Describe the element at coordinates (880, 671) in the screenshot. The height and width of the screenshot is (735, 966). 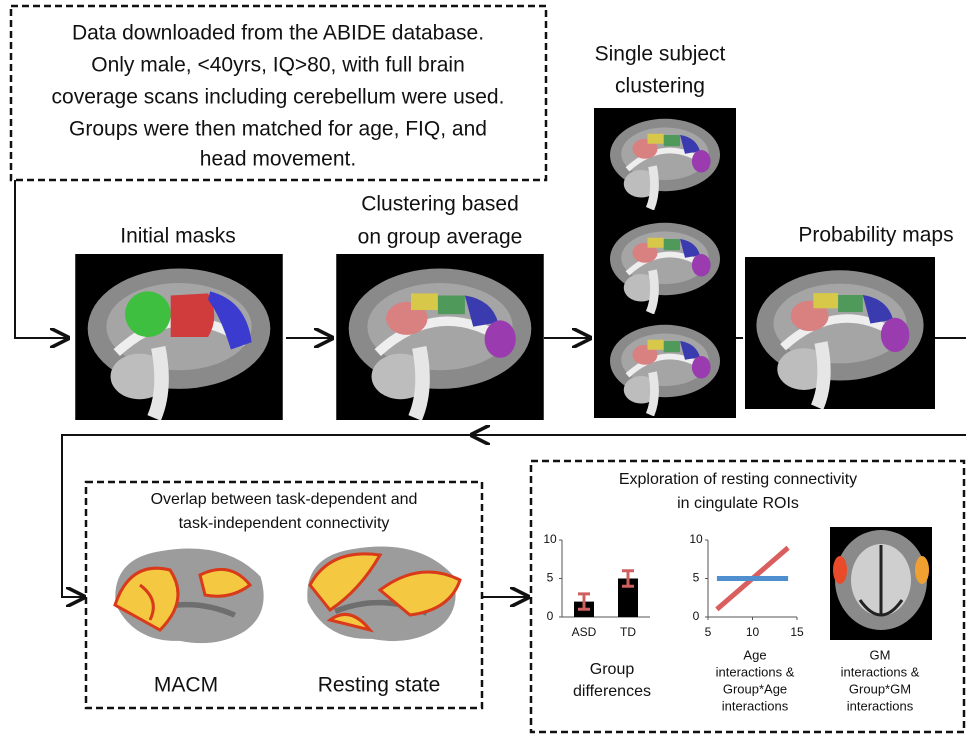
I see `gm-caption: interactions &` at that location.